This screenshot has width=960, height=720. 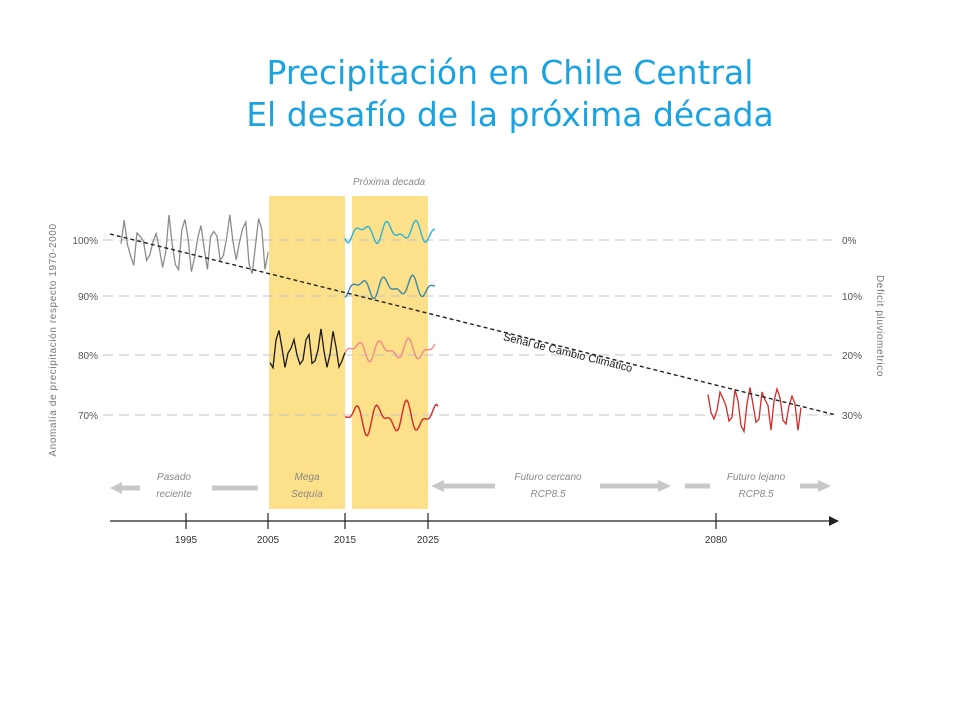 I want to click on climate-signal-label: Señal de Cambio Climático, so click(x=568, y=353).